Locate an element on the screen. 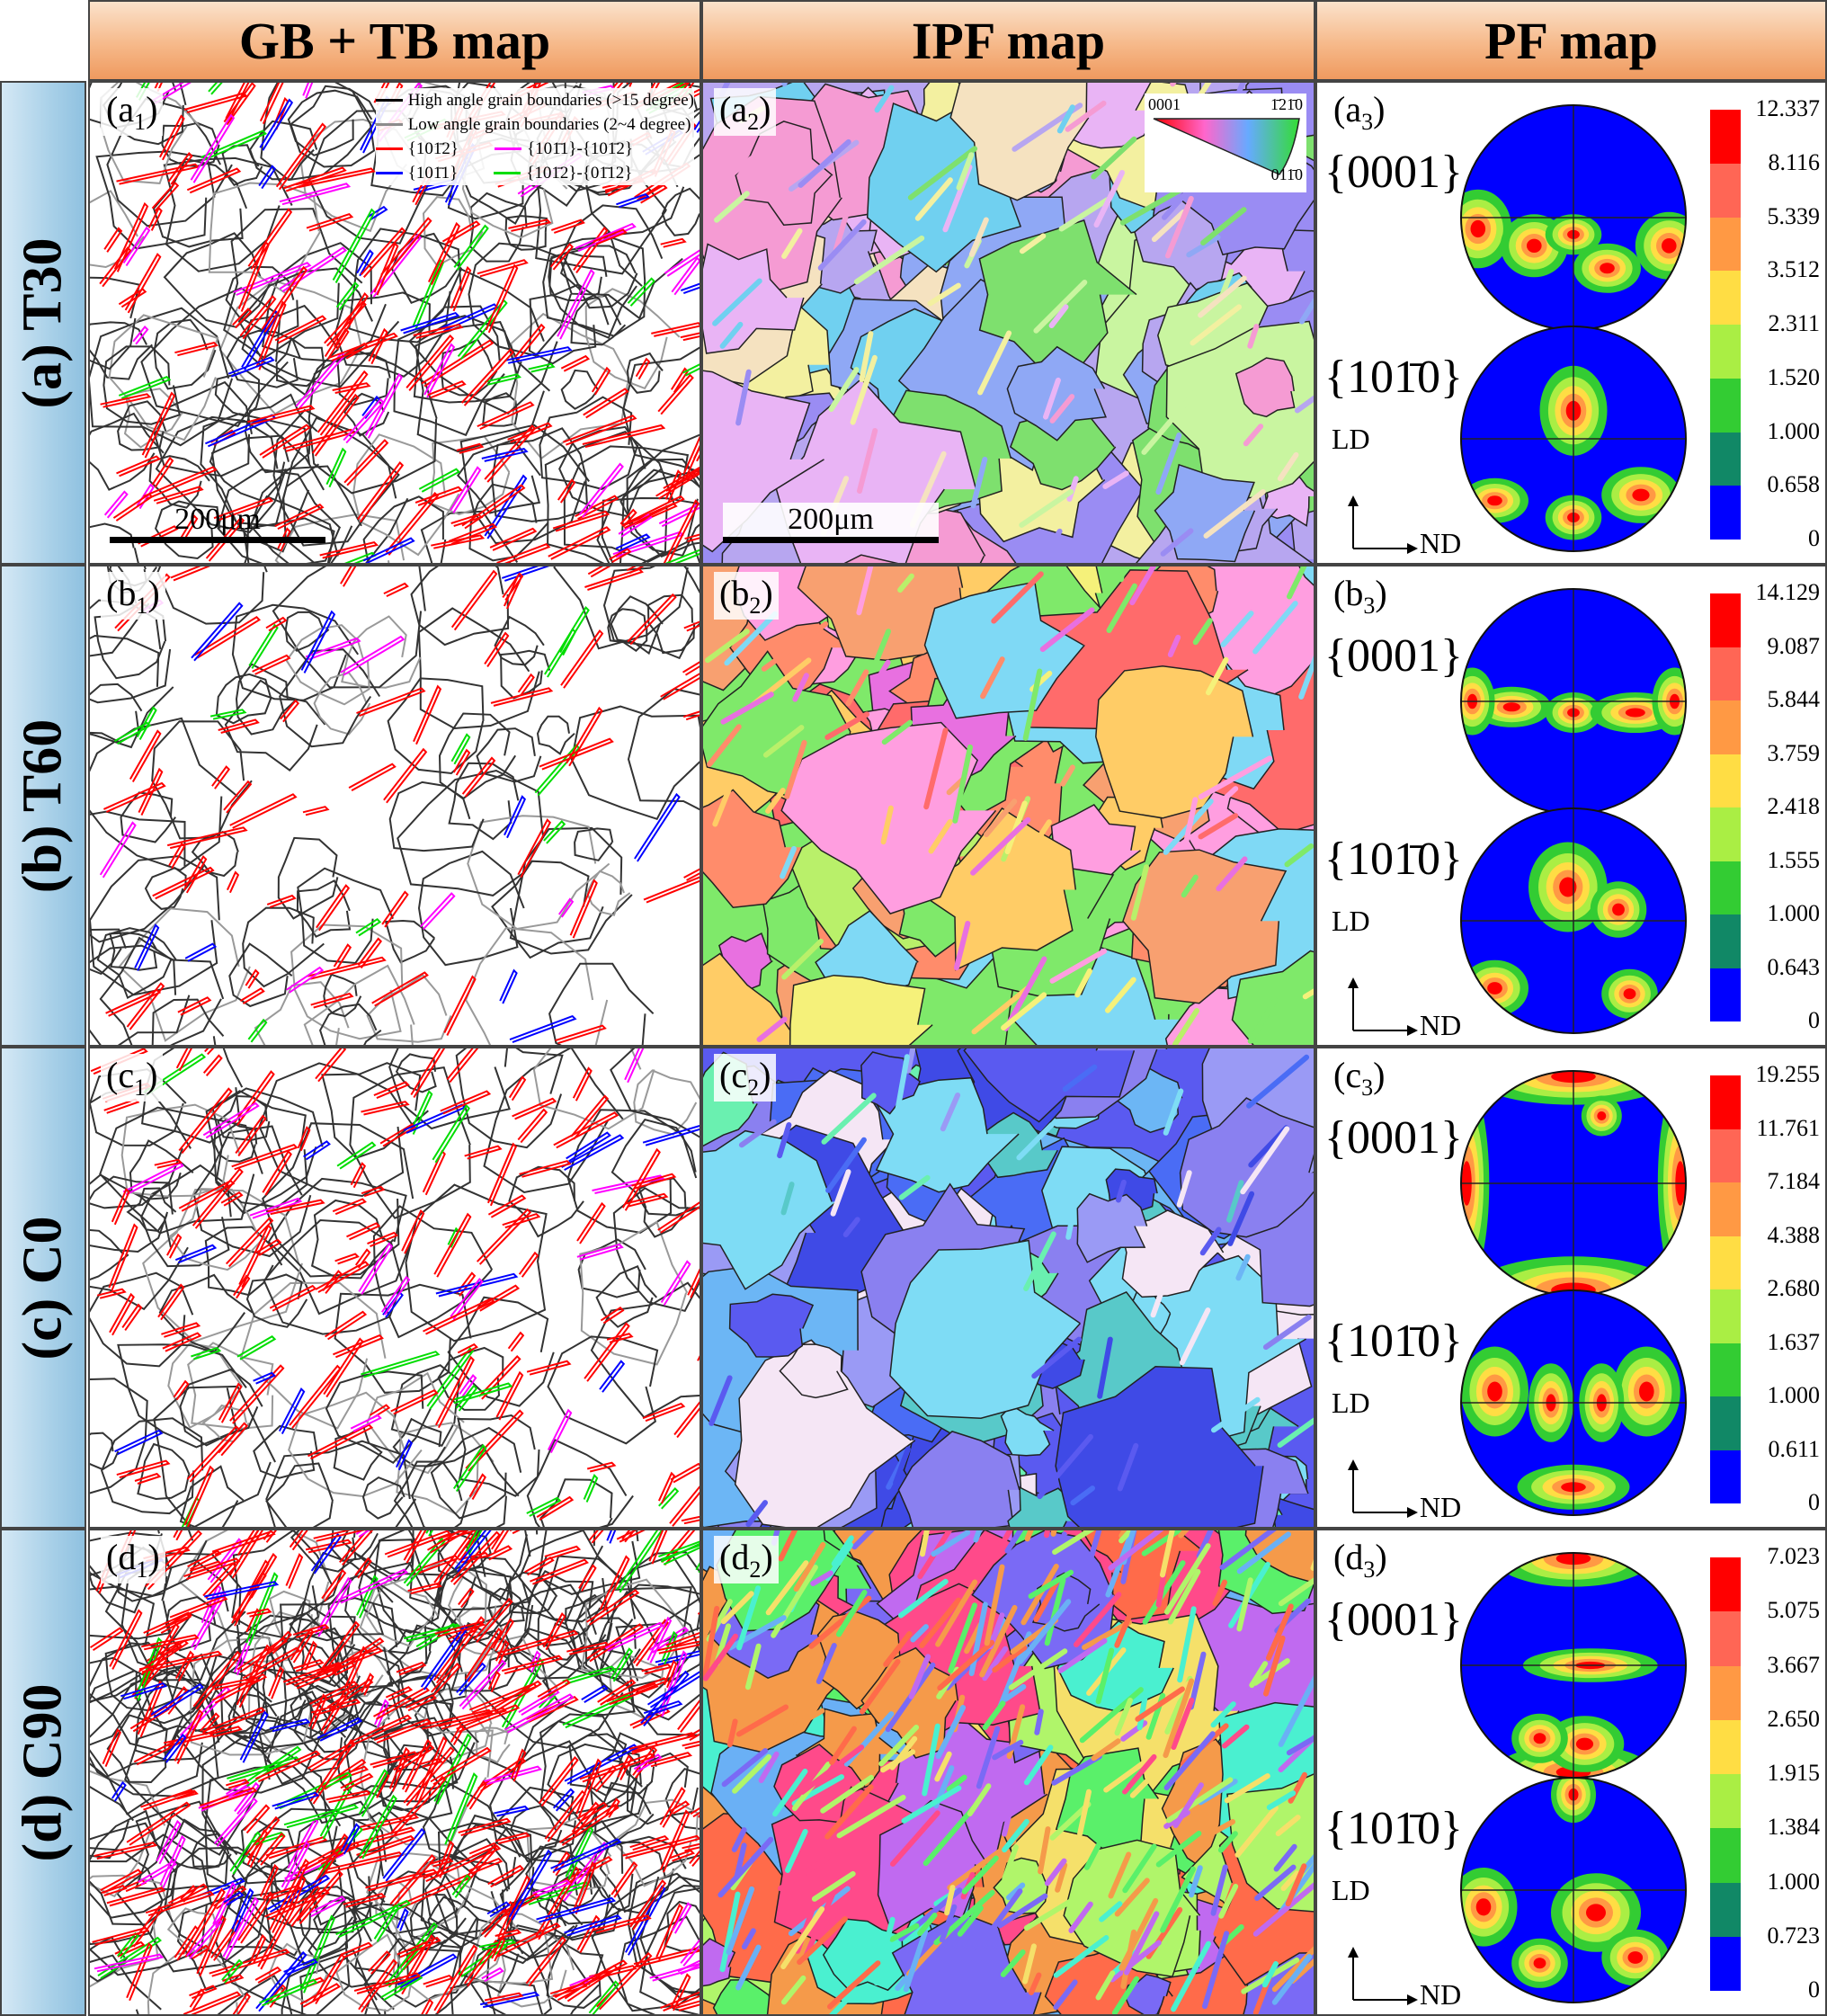 This screenshot has width=1827, height=2016. panel-label: (b1) is located at coordinates (133, 596).